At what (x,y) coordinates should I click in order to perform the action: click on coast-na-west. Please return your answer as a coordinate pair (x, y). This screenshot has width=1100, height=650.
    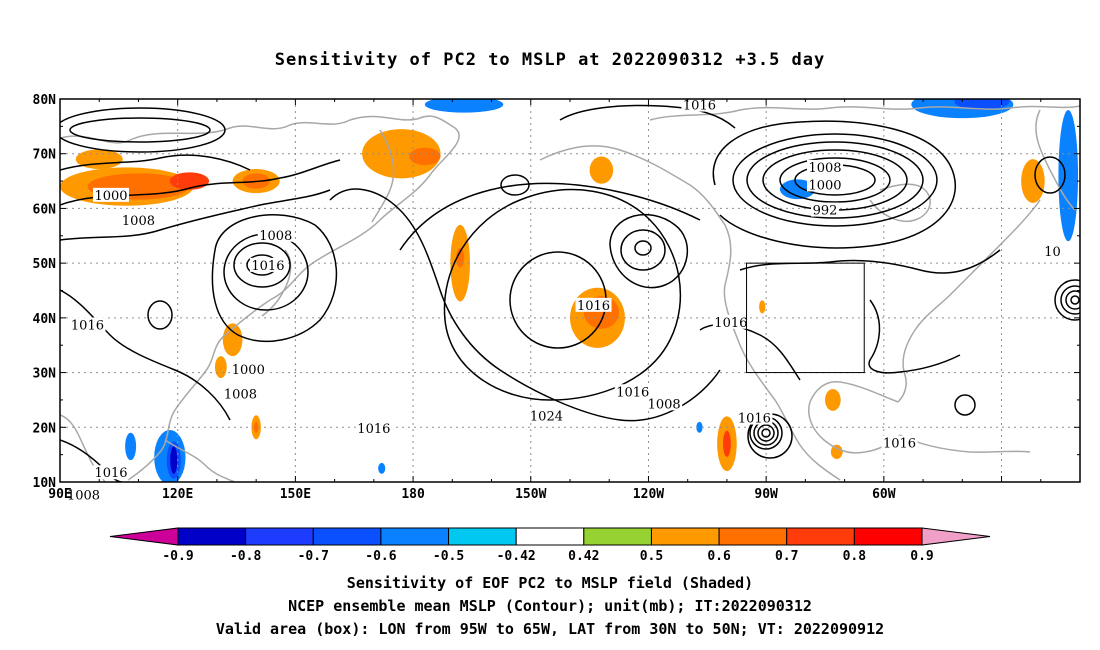
    Looking at the image, I should click on (782, 352).